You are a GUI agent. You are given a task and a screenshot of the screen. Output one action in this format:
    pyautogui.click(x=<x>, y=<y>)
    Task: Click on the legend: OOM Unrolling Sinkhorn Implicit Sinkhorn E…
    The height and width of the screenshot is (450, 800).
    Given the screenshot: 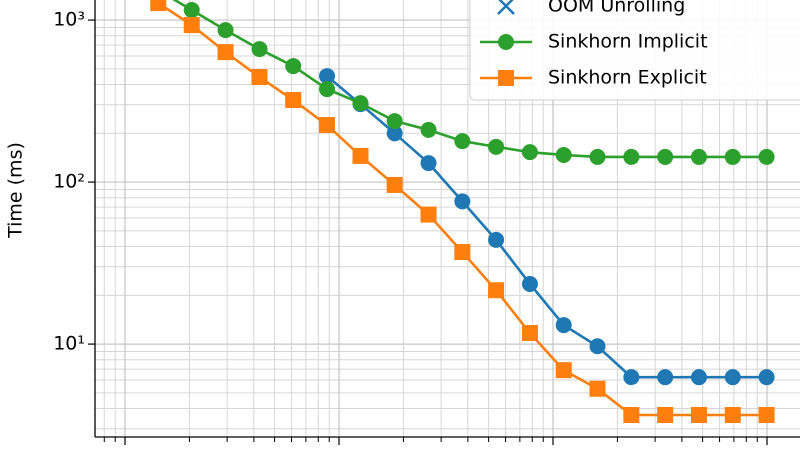 What is the action you would take?
    pyautogui.click(x=634, y=50)
    